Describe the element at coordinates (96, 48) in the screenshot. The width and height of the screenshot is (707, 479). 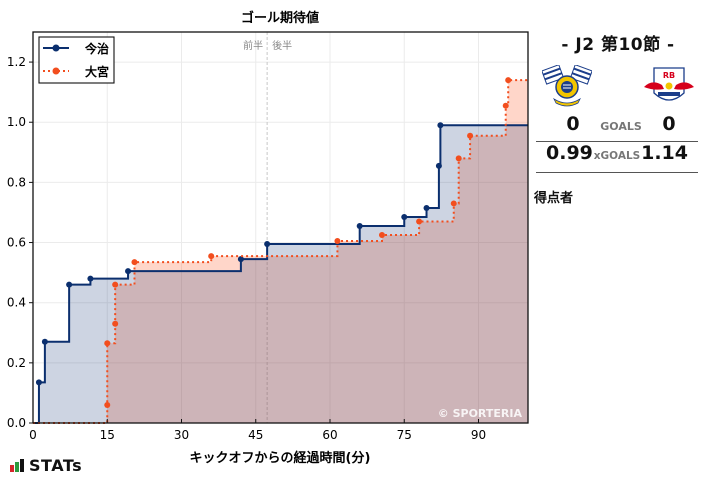
I see `legend-label-home: 今治` at that location.